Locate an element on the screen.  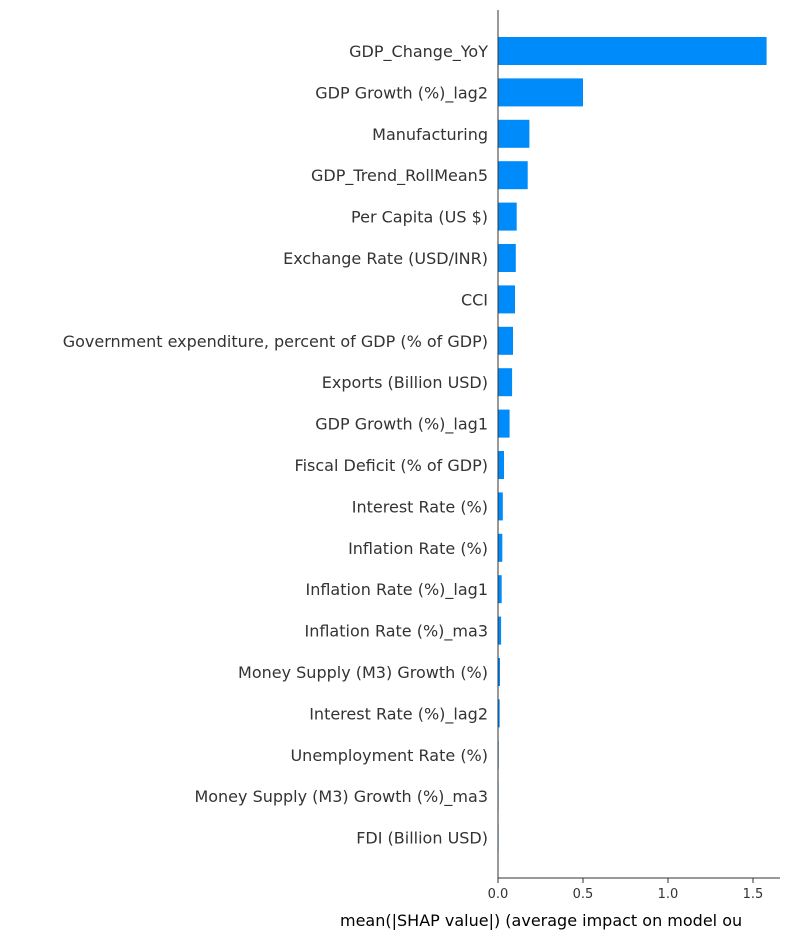
x-tick-label: 1.0 is located at coordinates (668, 894).